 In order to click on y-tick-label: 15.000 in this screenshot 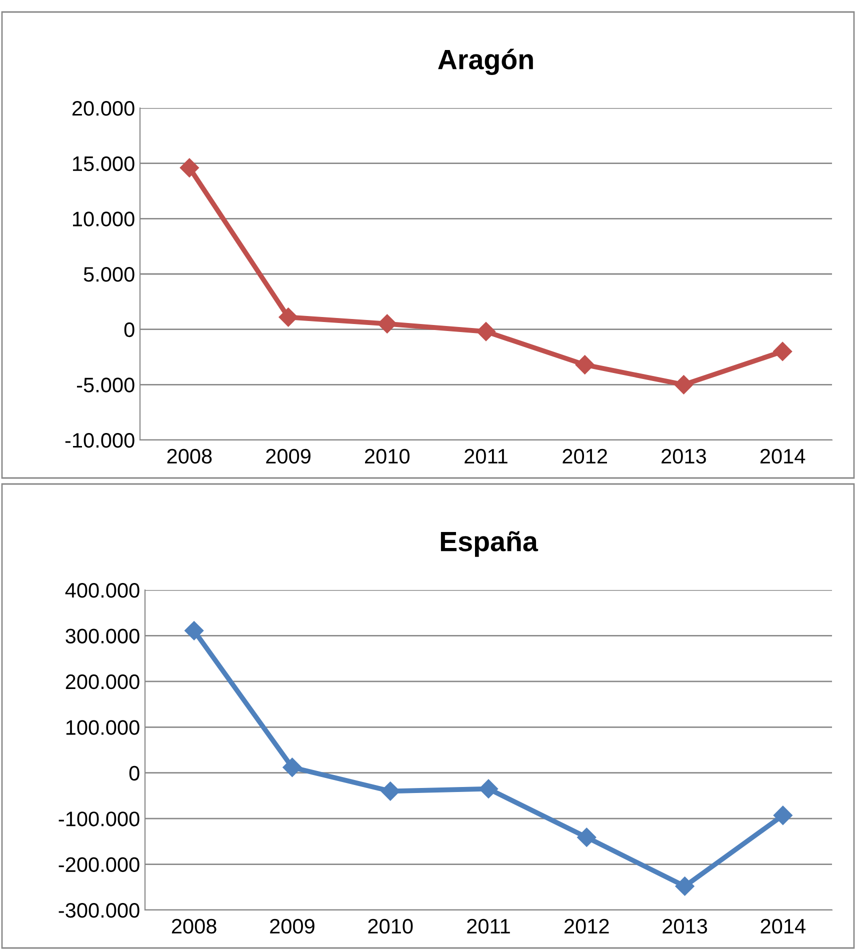, I will do `click(103, 164)`.